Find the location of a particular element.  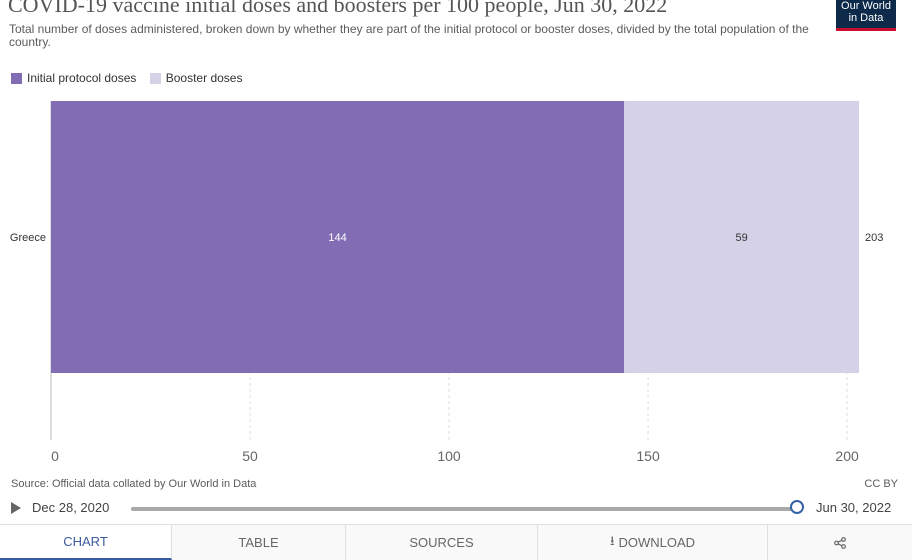

share-icon is located at coordinates (840, 542).